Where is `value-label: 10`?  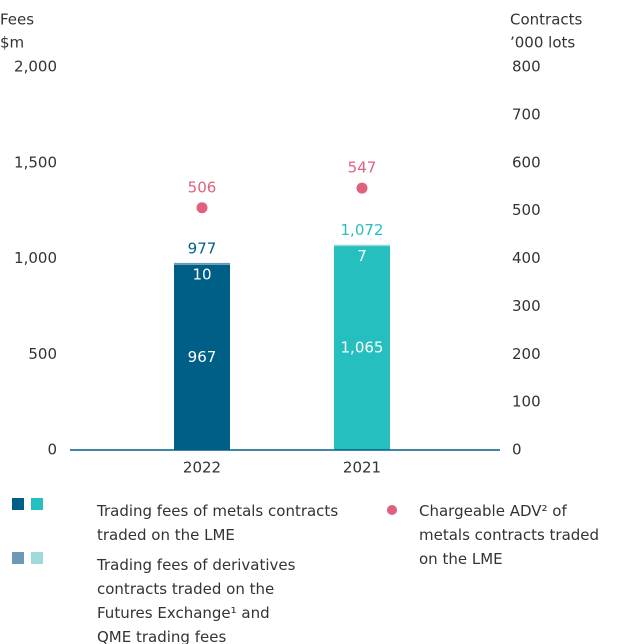
value-label: 10 is located at coordinates (201, 274).